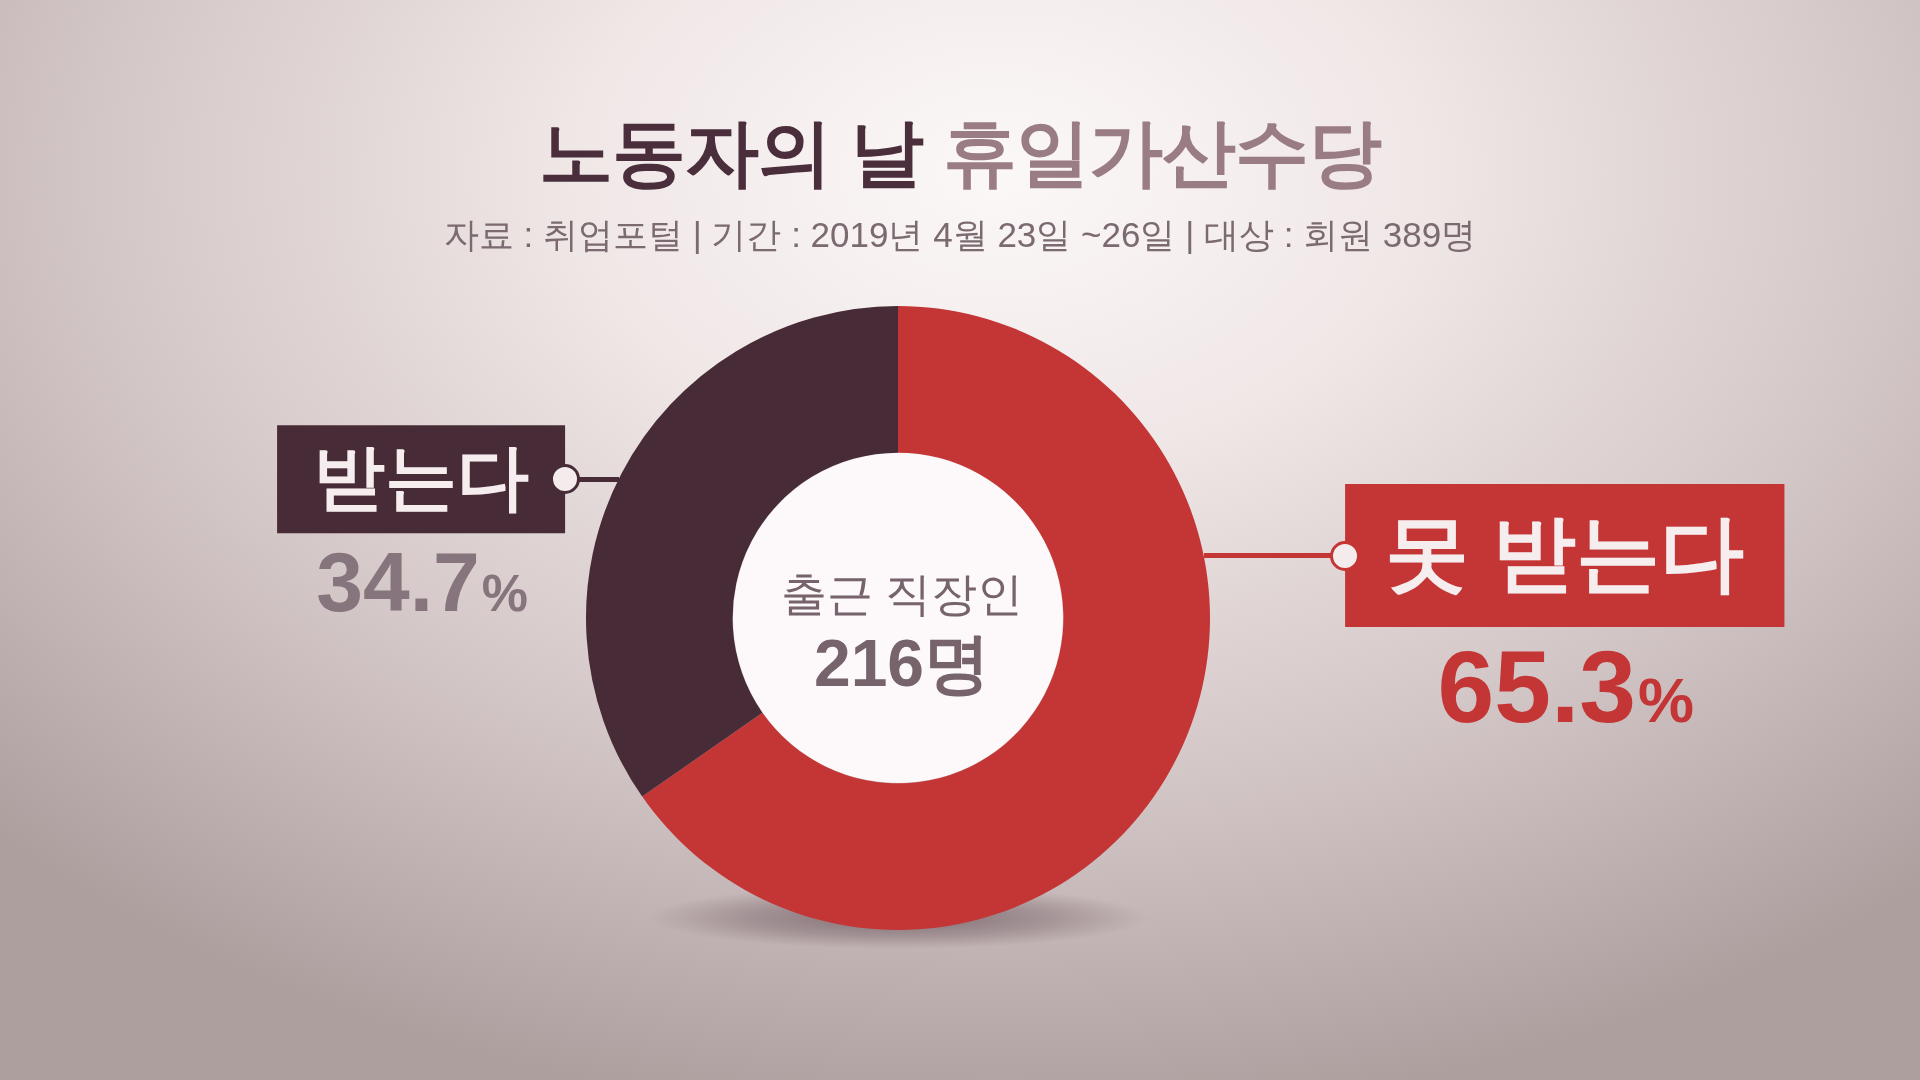 The image size is (1920, 1080). I want to click on legend-label: 못 받는다, so click(1565, 552).